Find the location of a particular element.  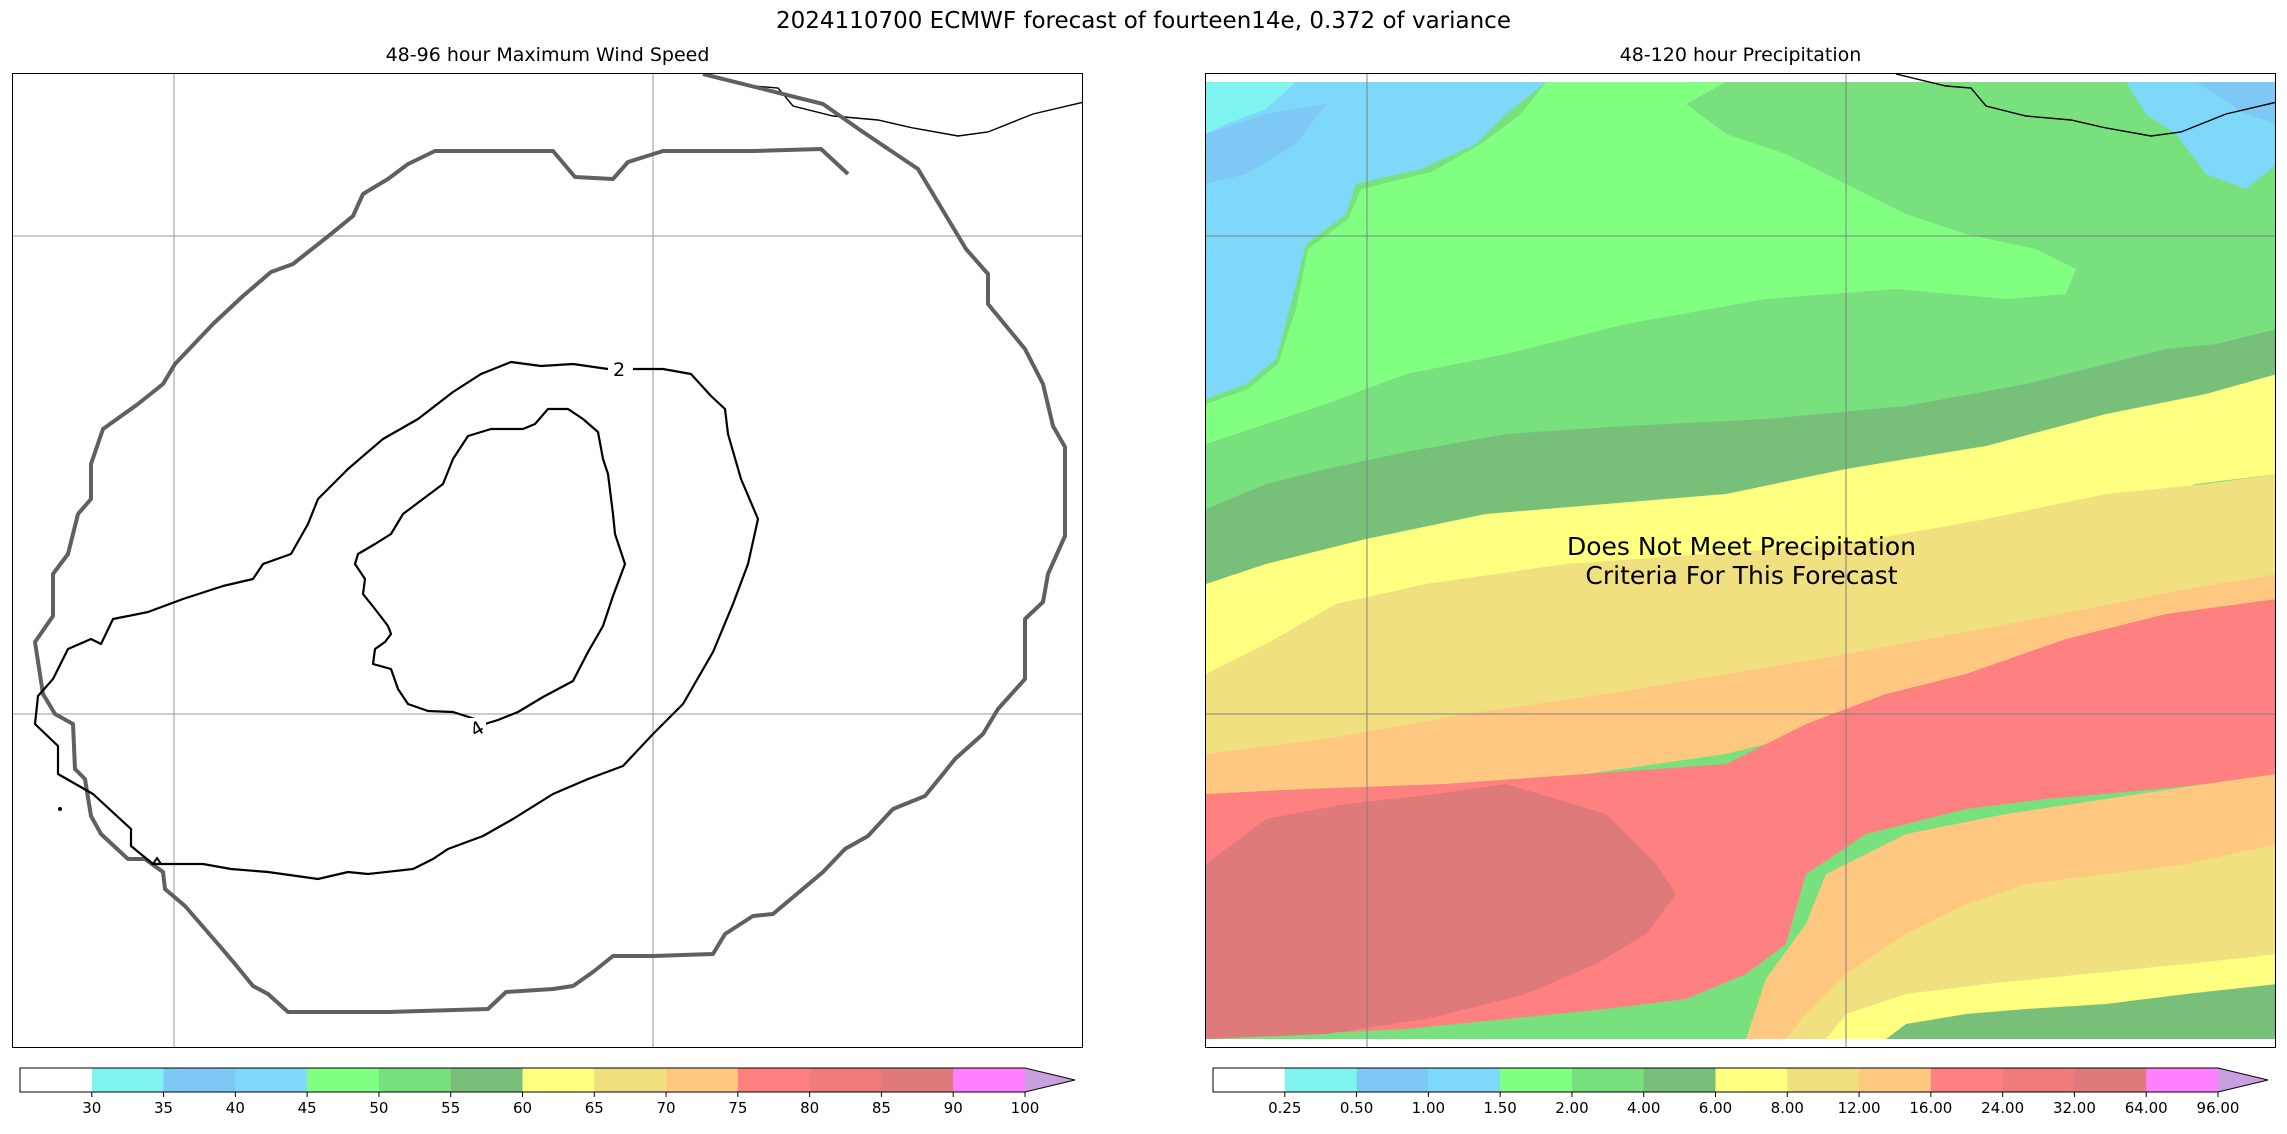

band-12.00 is located at coordinates (1740, 629).